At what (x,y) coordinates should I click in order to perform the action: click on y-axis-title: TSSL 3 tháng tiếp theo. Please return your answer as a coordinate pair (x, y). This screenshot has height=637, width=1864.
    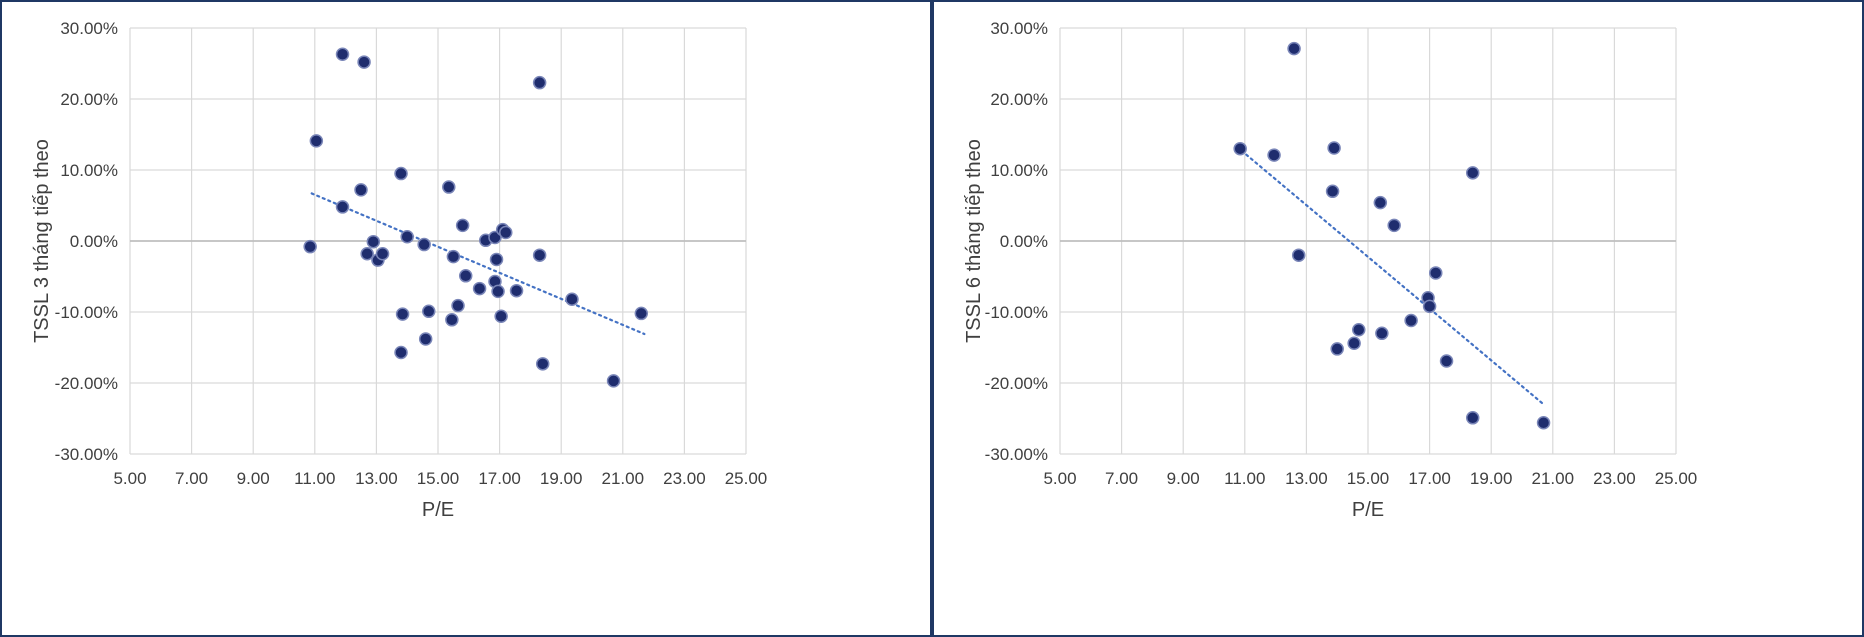
    Looking at the image, I should click on (42, 241).